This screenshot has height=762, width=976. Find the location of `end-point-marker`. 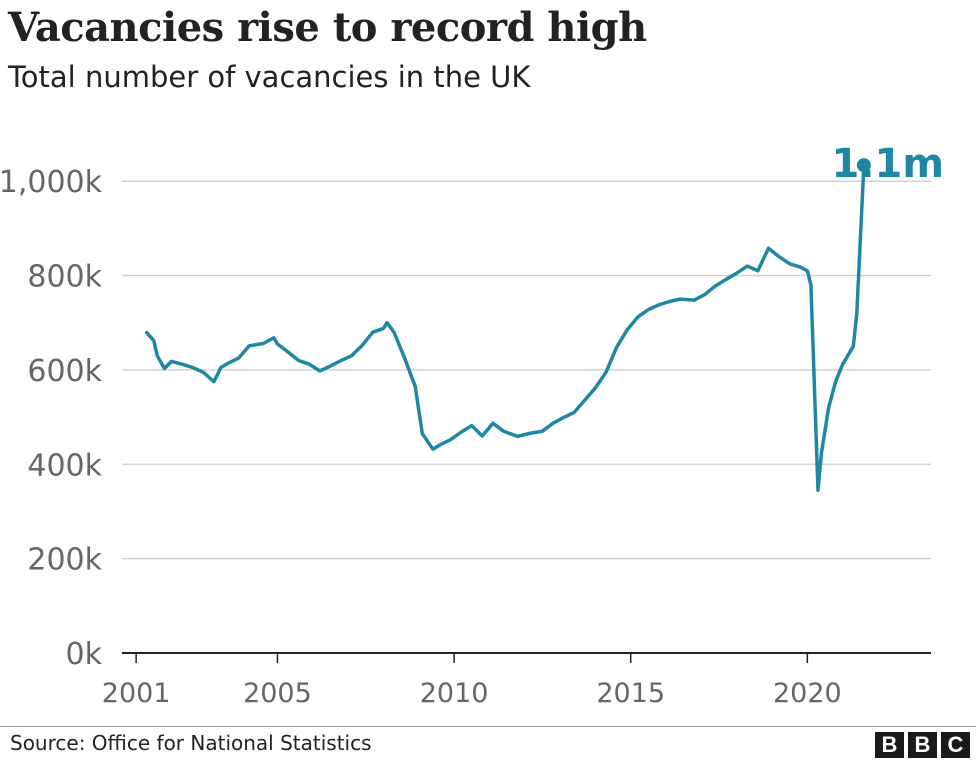

end-point-marker is located at coordinates (863, 165).